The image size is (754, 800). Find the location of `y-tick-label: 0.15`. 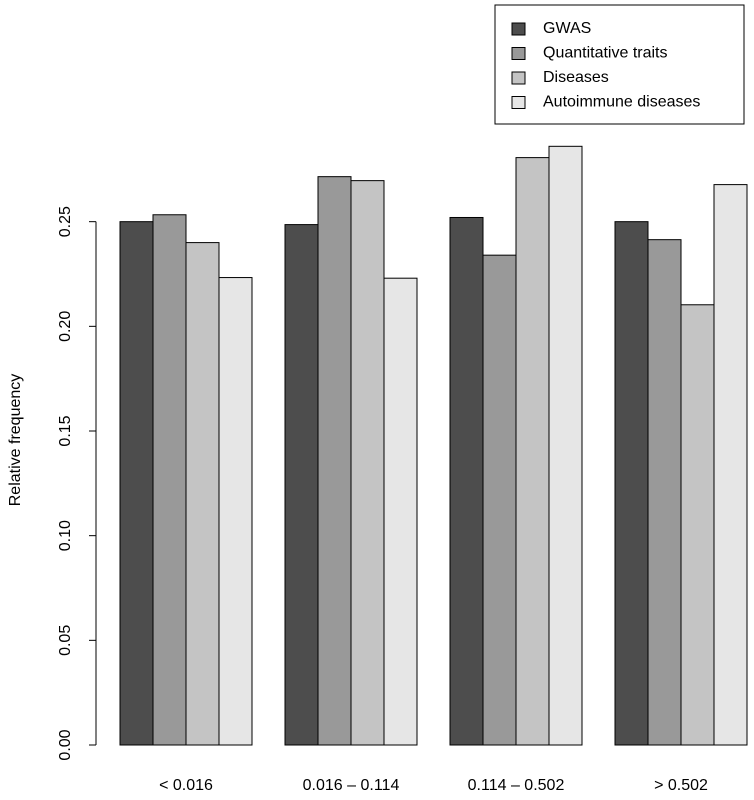

y-tick-label: 0.15 is located at coordinates (65, 430).